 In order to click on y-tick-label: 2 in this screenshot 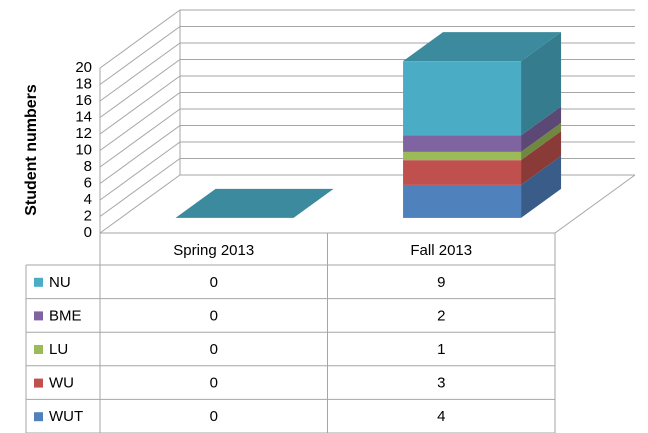, I will do `click(88, 215)`.